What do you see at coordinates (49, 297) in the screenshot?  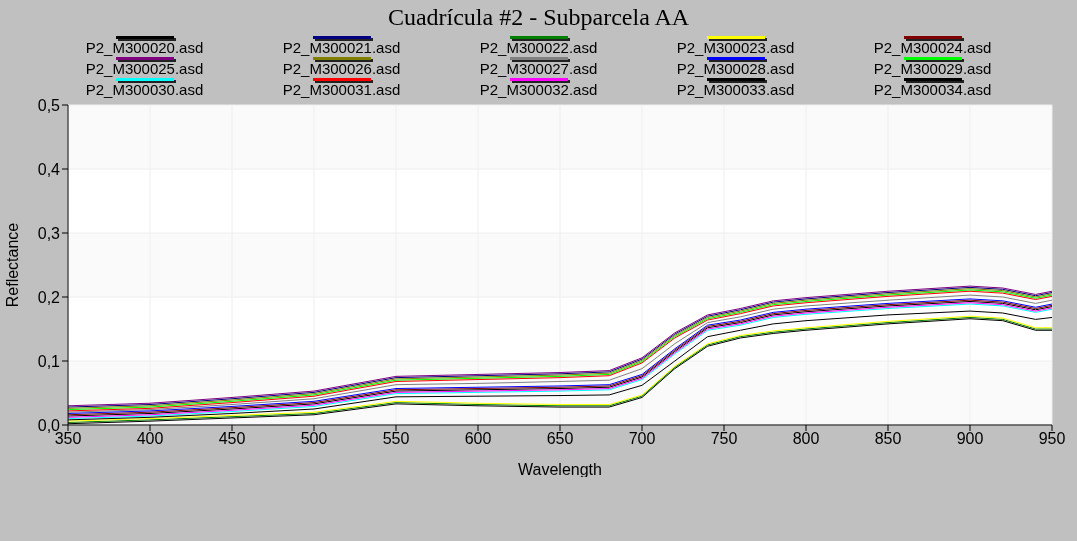 I see `y-tick-label: 0,2` at bounding box center [49, 297].